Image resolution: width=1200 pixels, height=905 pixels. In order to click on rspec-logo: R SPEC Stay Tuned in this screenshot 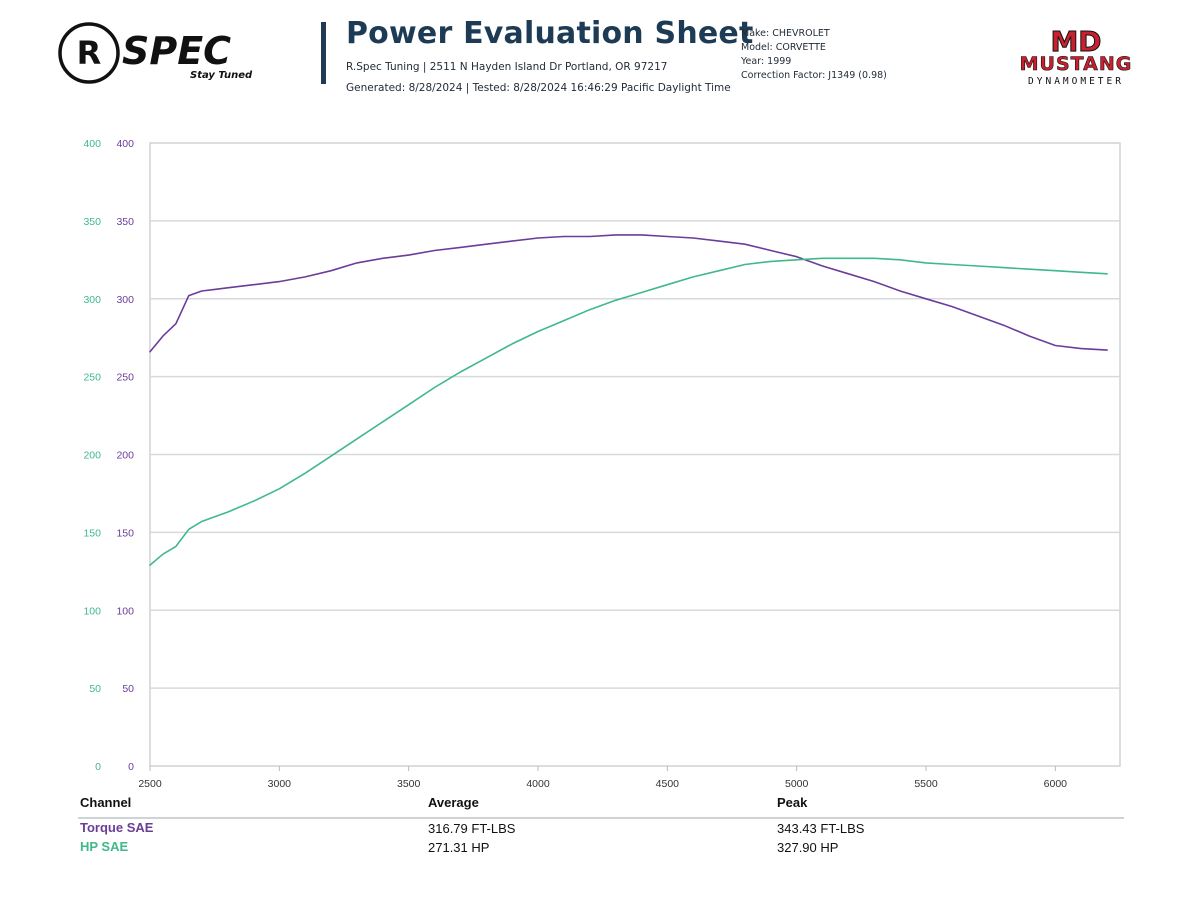, I will do `click(176, 53)`.